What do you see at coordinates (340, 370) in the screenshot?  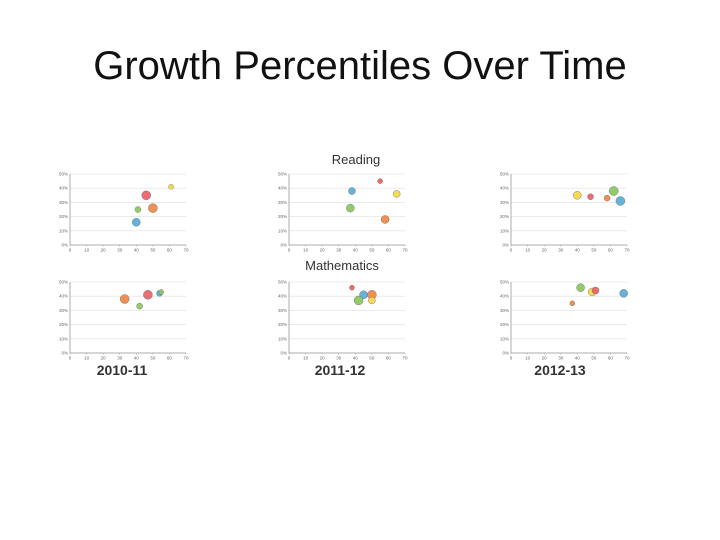 I see `col-label-2011-12: 2011-12` at bounding box center [340, 370].